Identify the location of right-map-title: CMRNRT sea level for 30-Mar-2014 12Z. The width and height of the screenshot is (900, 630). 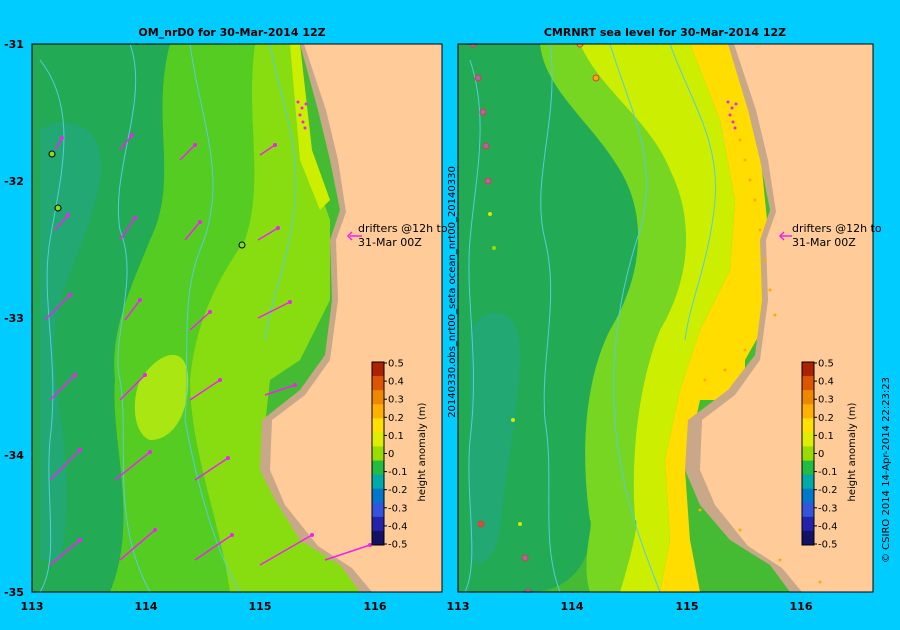
(665, 32).